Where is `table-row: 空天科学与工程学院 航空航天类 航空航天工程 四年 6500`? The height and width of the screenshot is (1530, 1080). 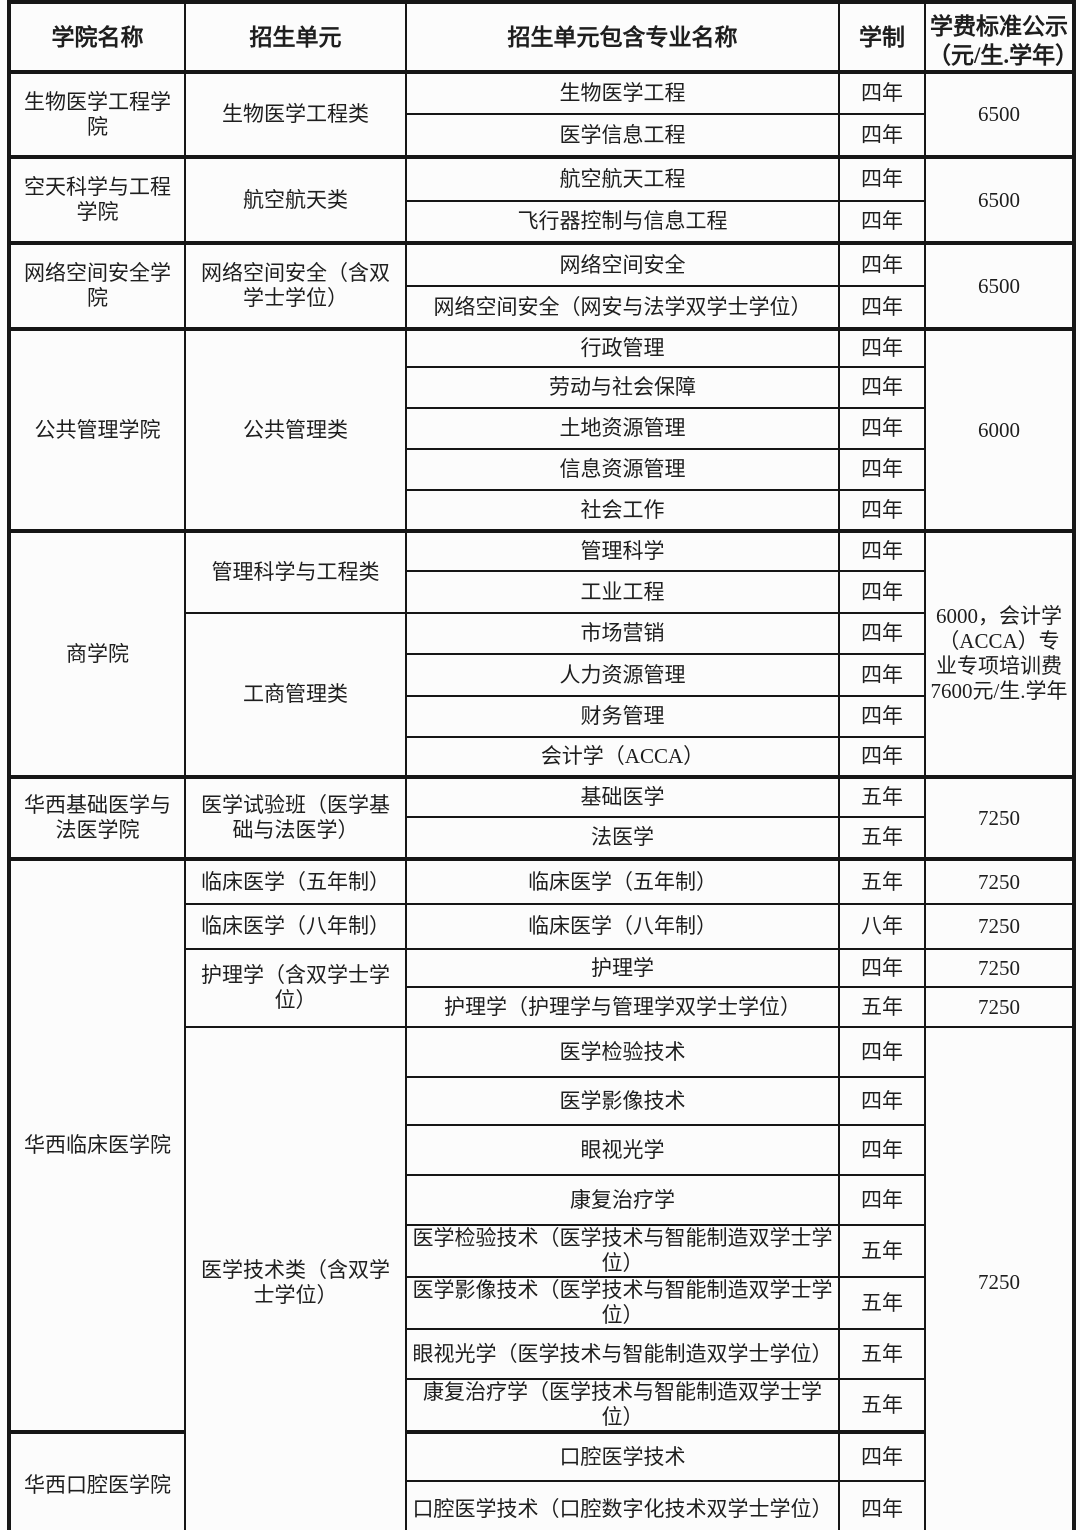
table-row: 空天科学与工程学院 航空航天类 航空航天工程 四年 6500 is located at coordinates (541, 199).